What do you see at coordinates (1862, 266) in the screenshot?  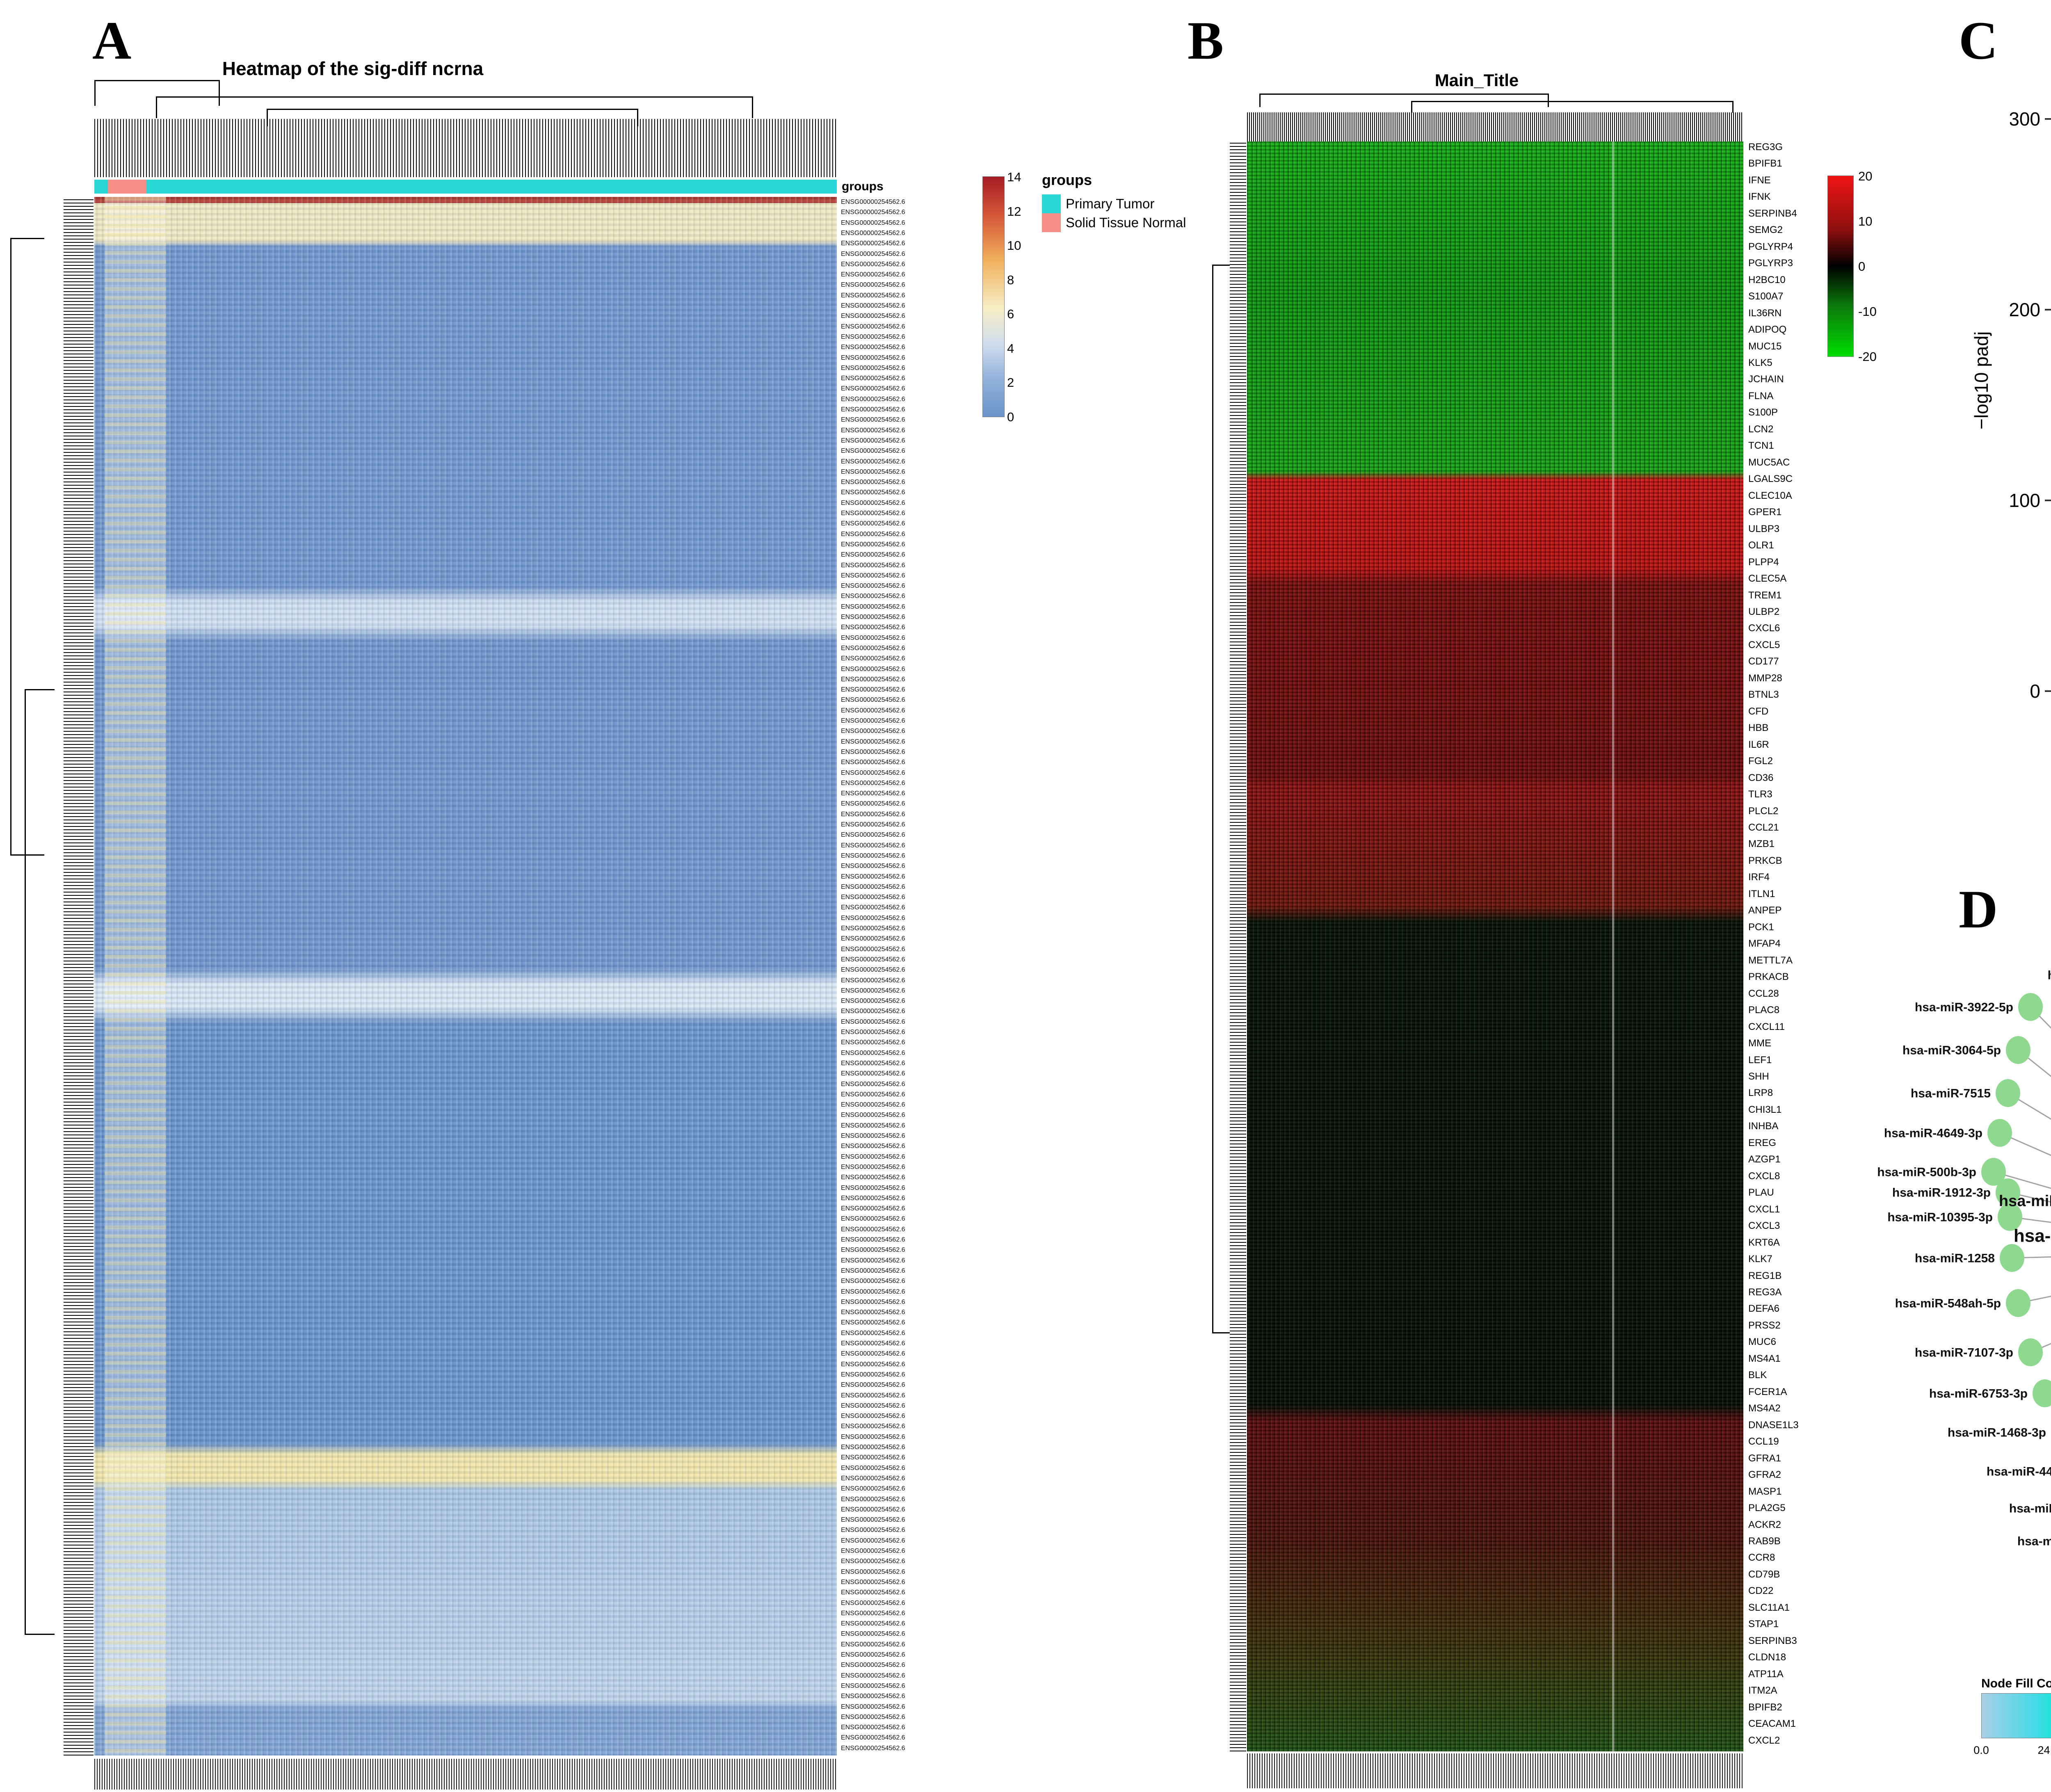 I see `colorbar-tick: 0` at bounding box center [1862, 266].